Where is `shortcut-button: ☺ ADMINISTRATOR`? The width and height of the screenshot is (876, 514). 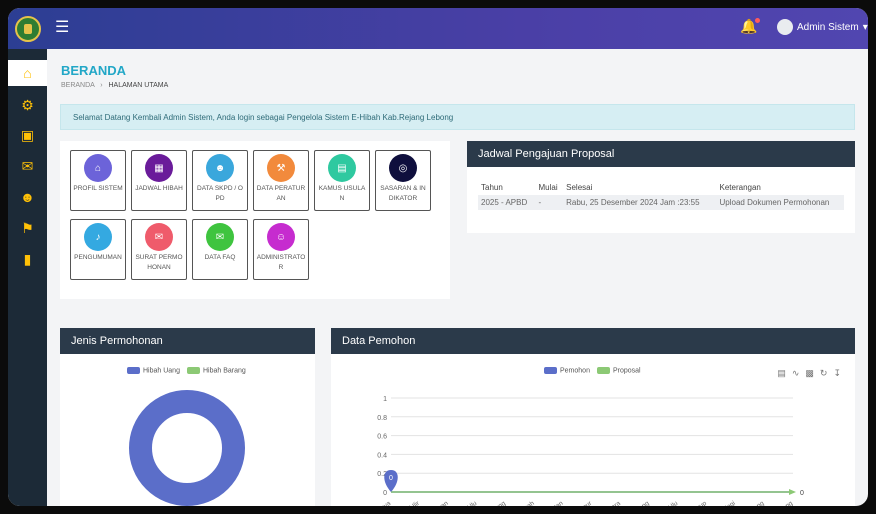 shortcut-button: ☺ ADMINISTRATOR is located at coordinates (281, 249).